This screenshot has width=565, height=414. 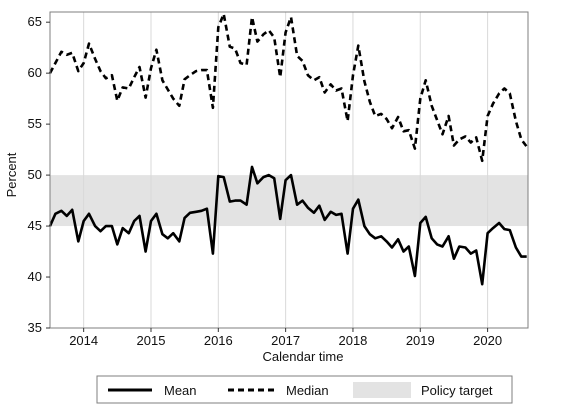 I want to click on y-tick-label-55: 55, so click(x=35, y=123).